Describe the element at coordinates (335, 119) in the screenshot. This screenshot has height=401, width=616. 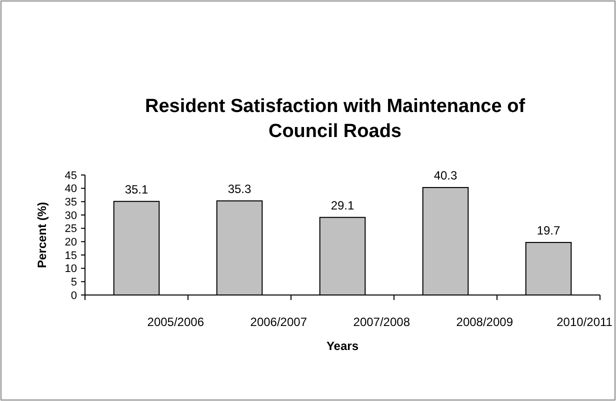
I see `chart-title: Resident Satisfaction with Maintenance of Council Roads` at that location.